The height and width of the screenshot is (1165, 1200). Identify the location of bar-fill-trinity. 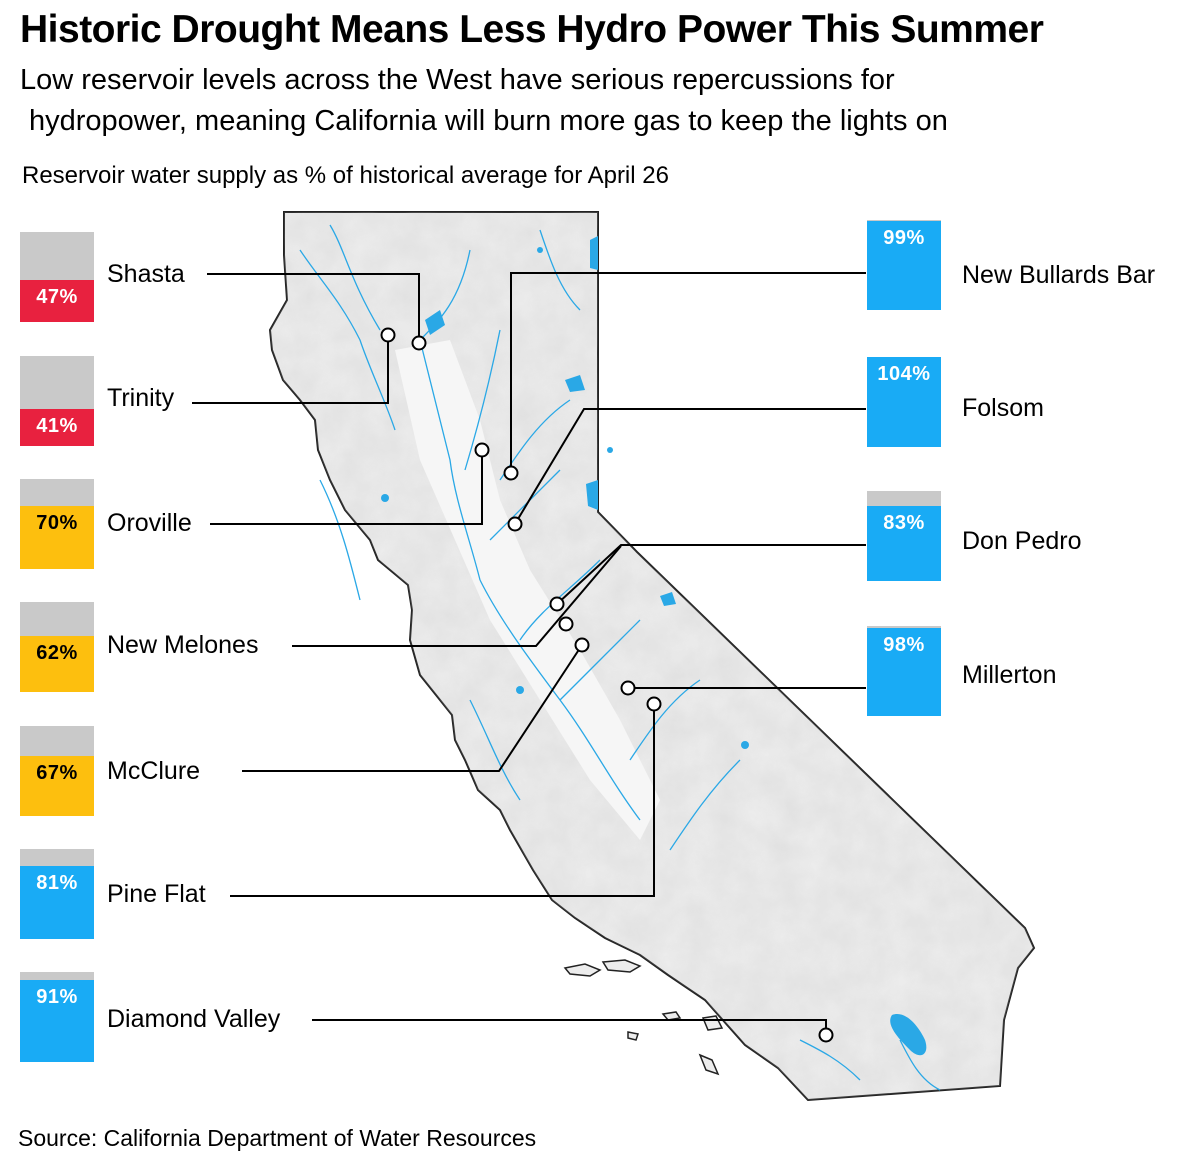
(57, 427).